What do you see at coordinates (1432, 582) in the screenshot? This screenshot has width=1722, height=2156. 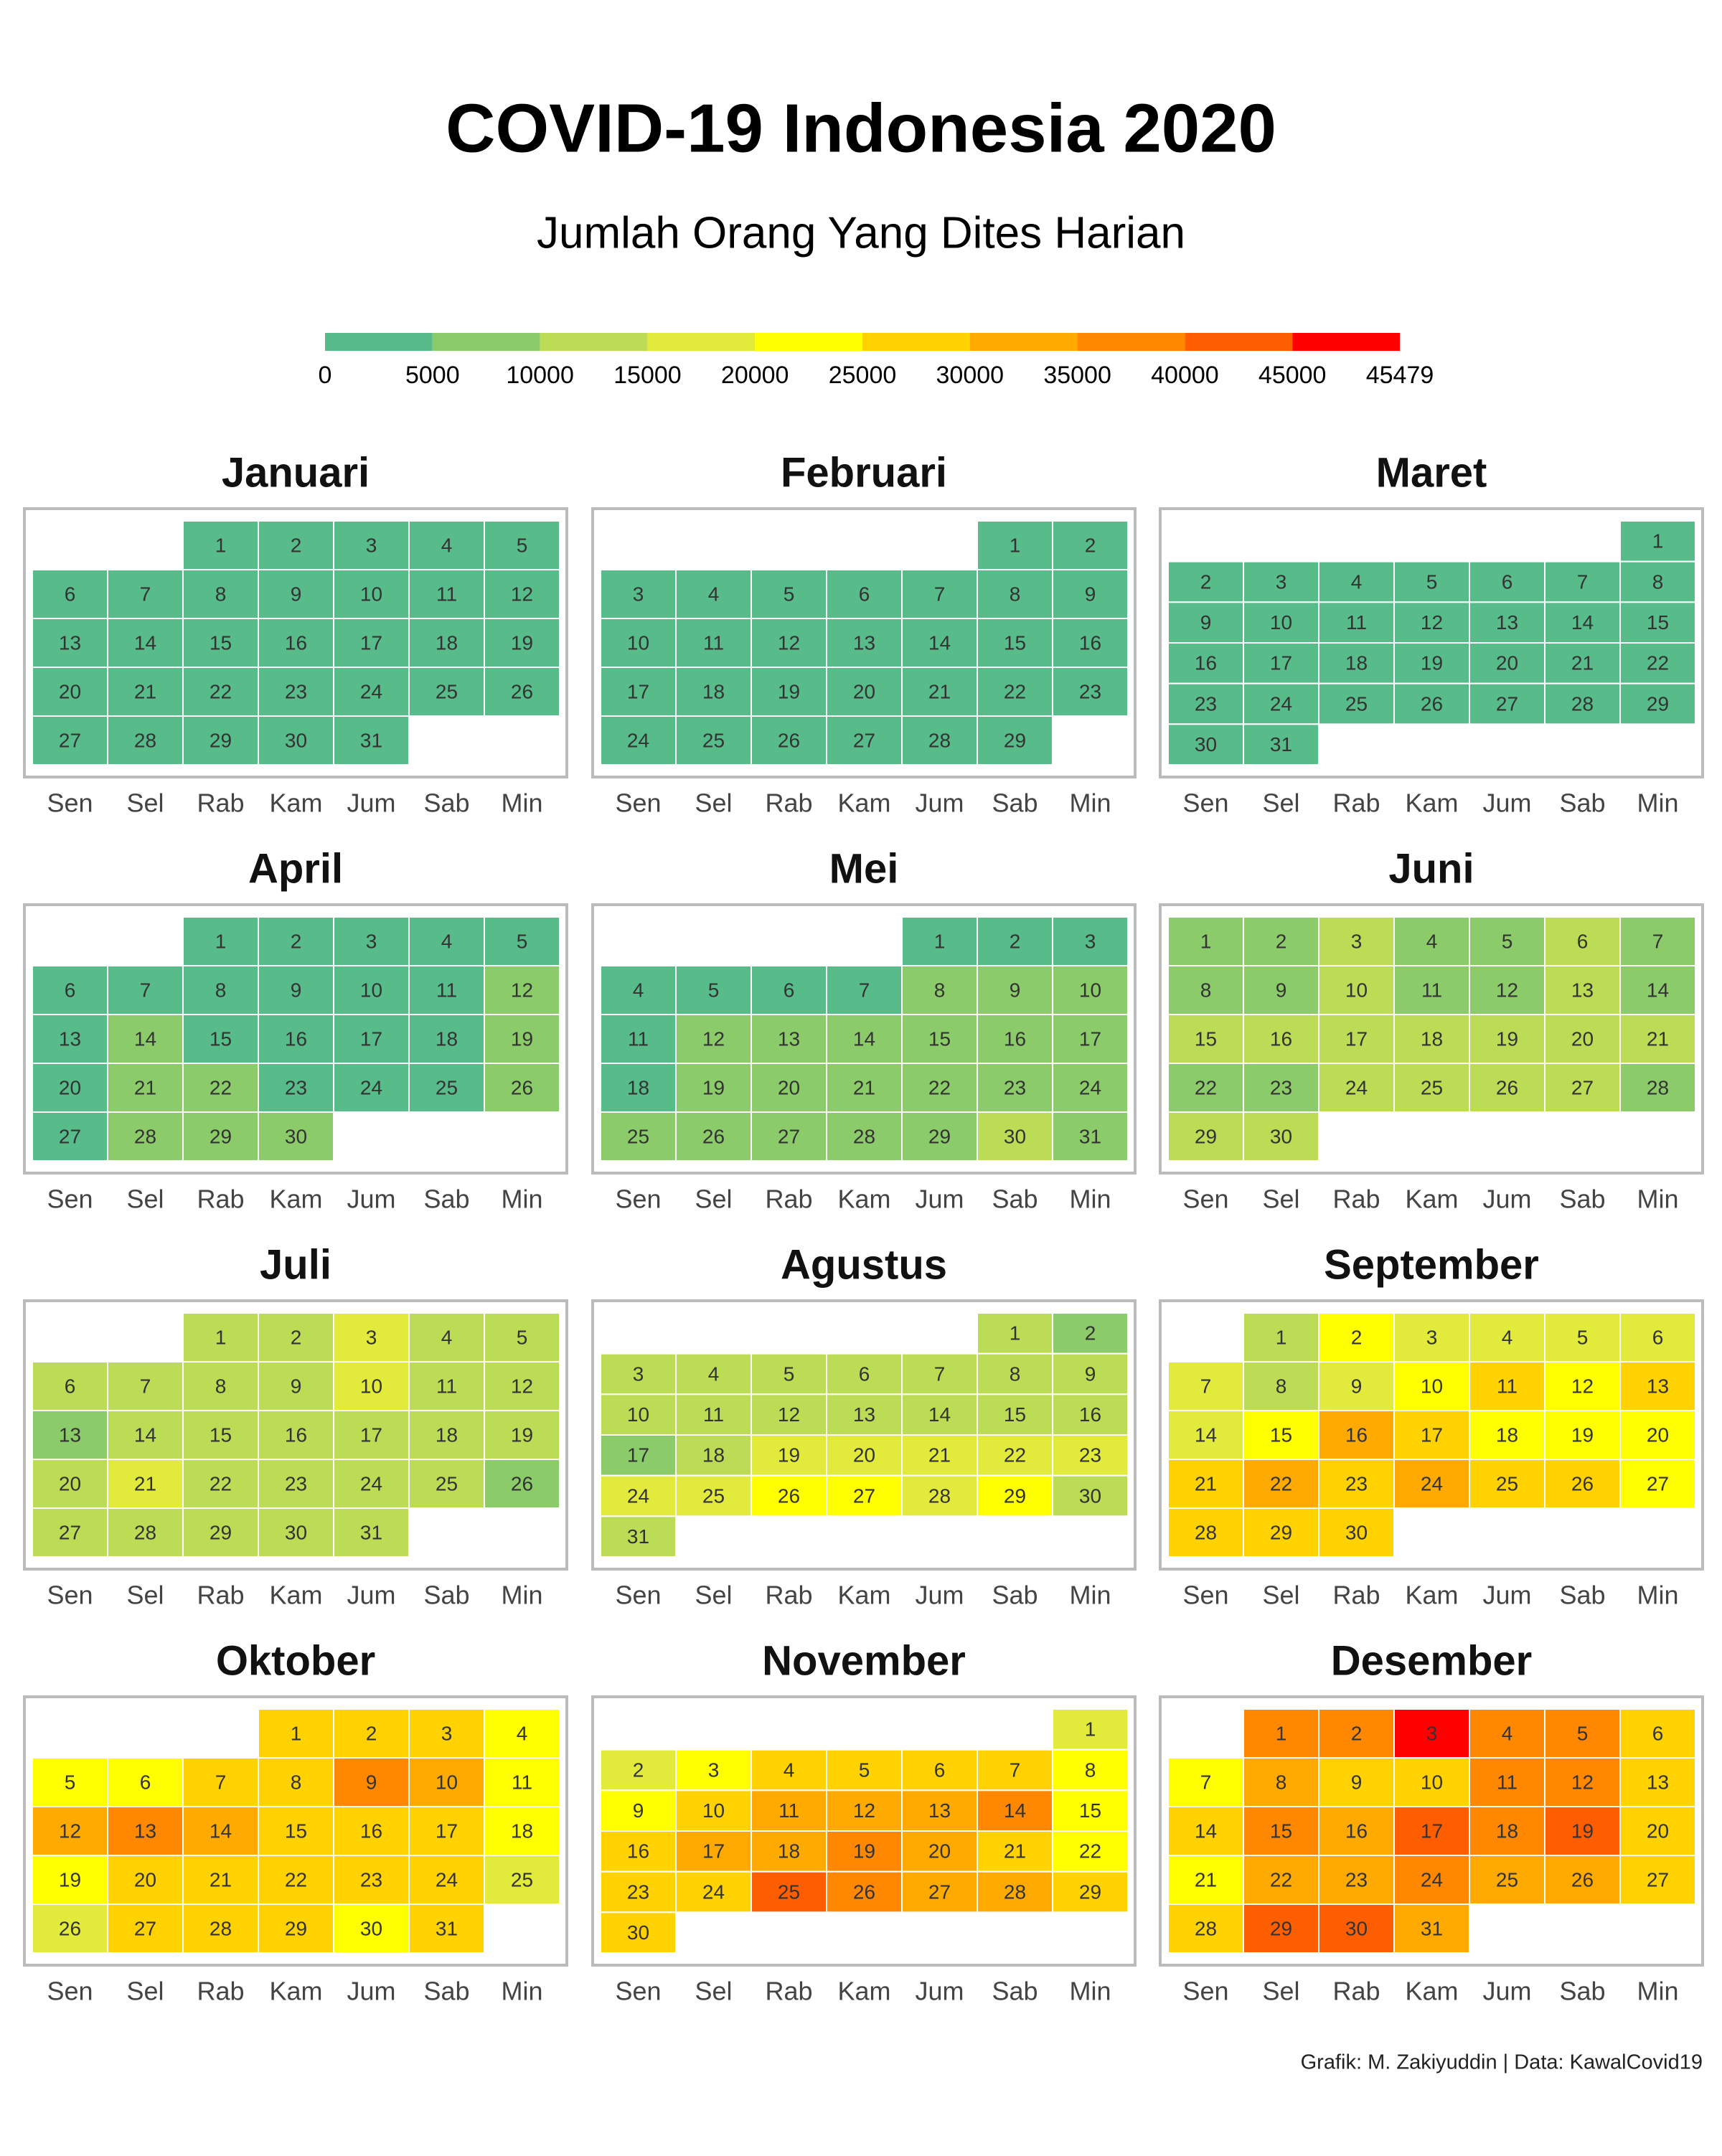 I see `day-number: 5` at bounding box center [1432, 582].